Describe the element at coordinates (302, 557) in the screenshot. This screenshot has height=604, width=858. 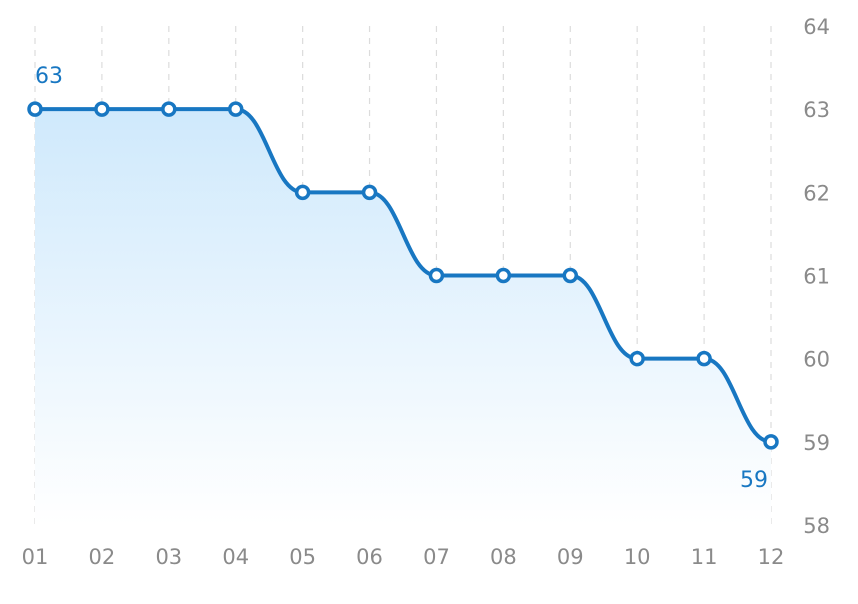
I see `x-tick-label: 05` at that location.